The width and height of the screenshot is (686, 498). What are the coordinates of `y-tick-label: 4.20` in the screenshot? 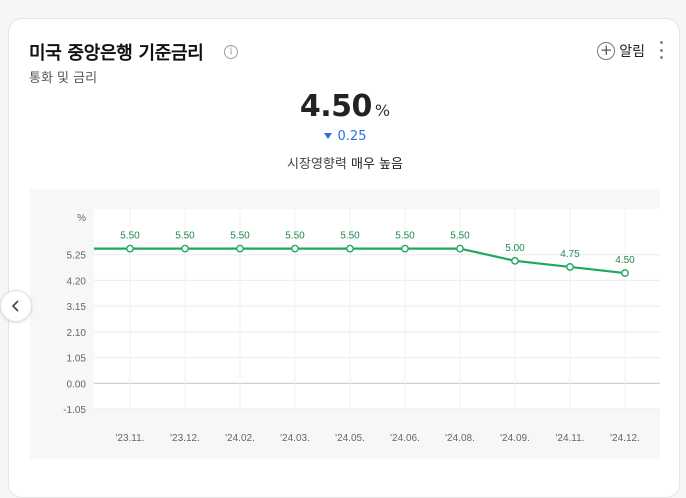 It's located at (77, 281).